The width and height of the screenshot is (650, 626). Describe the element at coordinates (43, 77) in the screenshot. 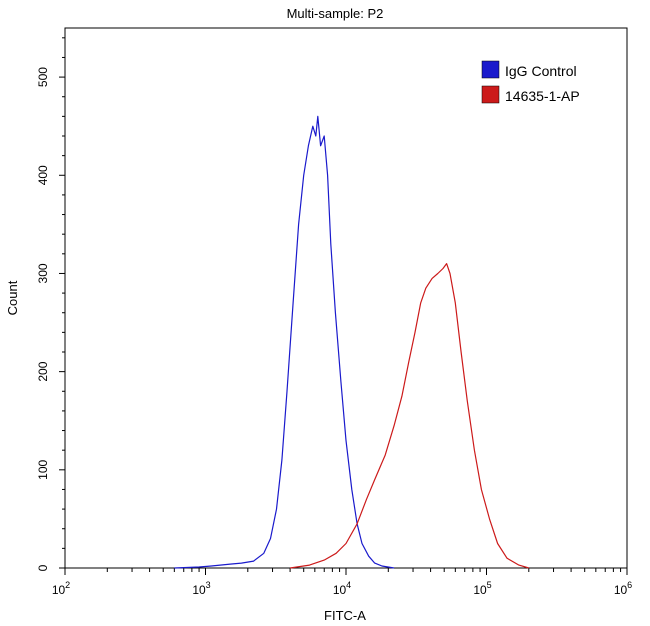

I see `y-tick-label: 500` at that location.